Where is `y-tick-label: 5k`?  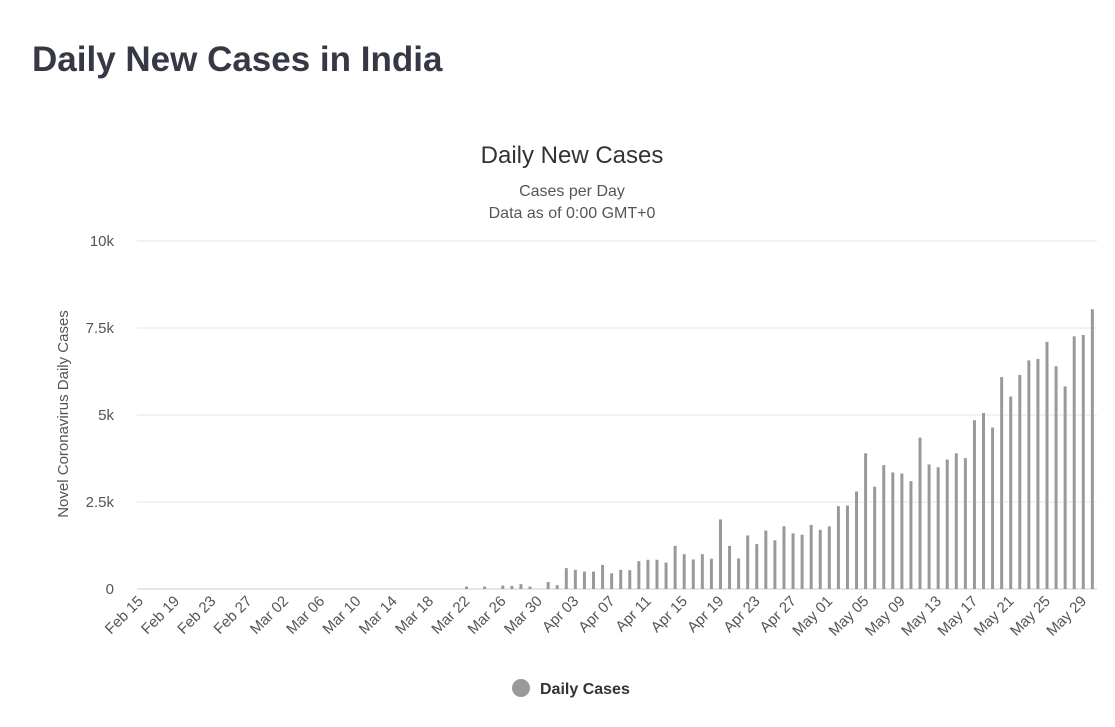
y-tick-label: 5k is located at coordinates (106, 415).